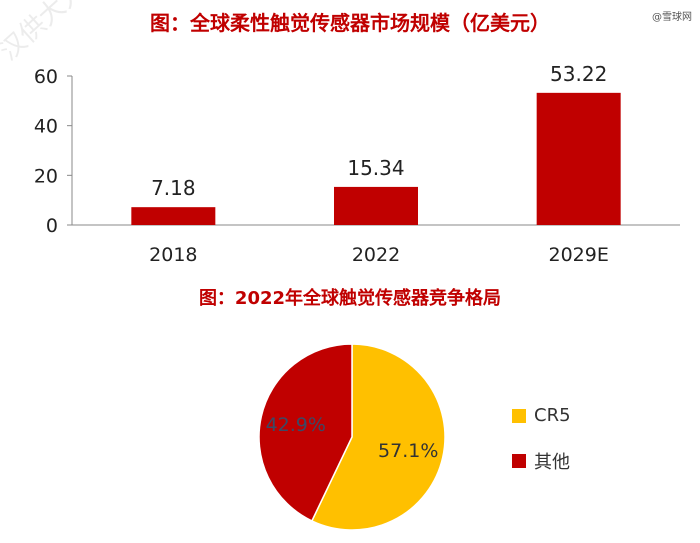  I want to click on bar-value-label: 15.34, so click(375, 168).